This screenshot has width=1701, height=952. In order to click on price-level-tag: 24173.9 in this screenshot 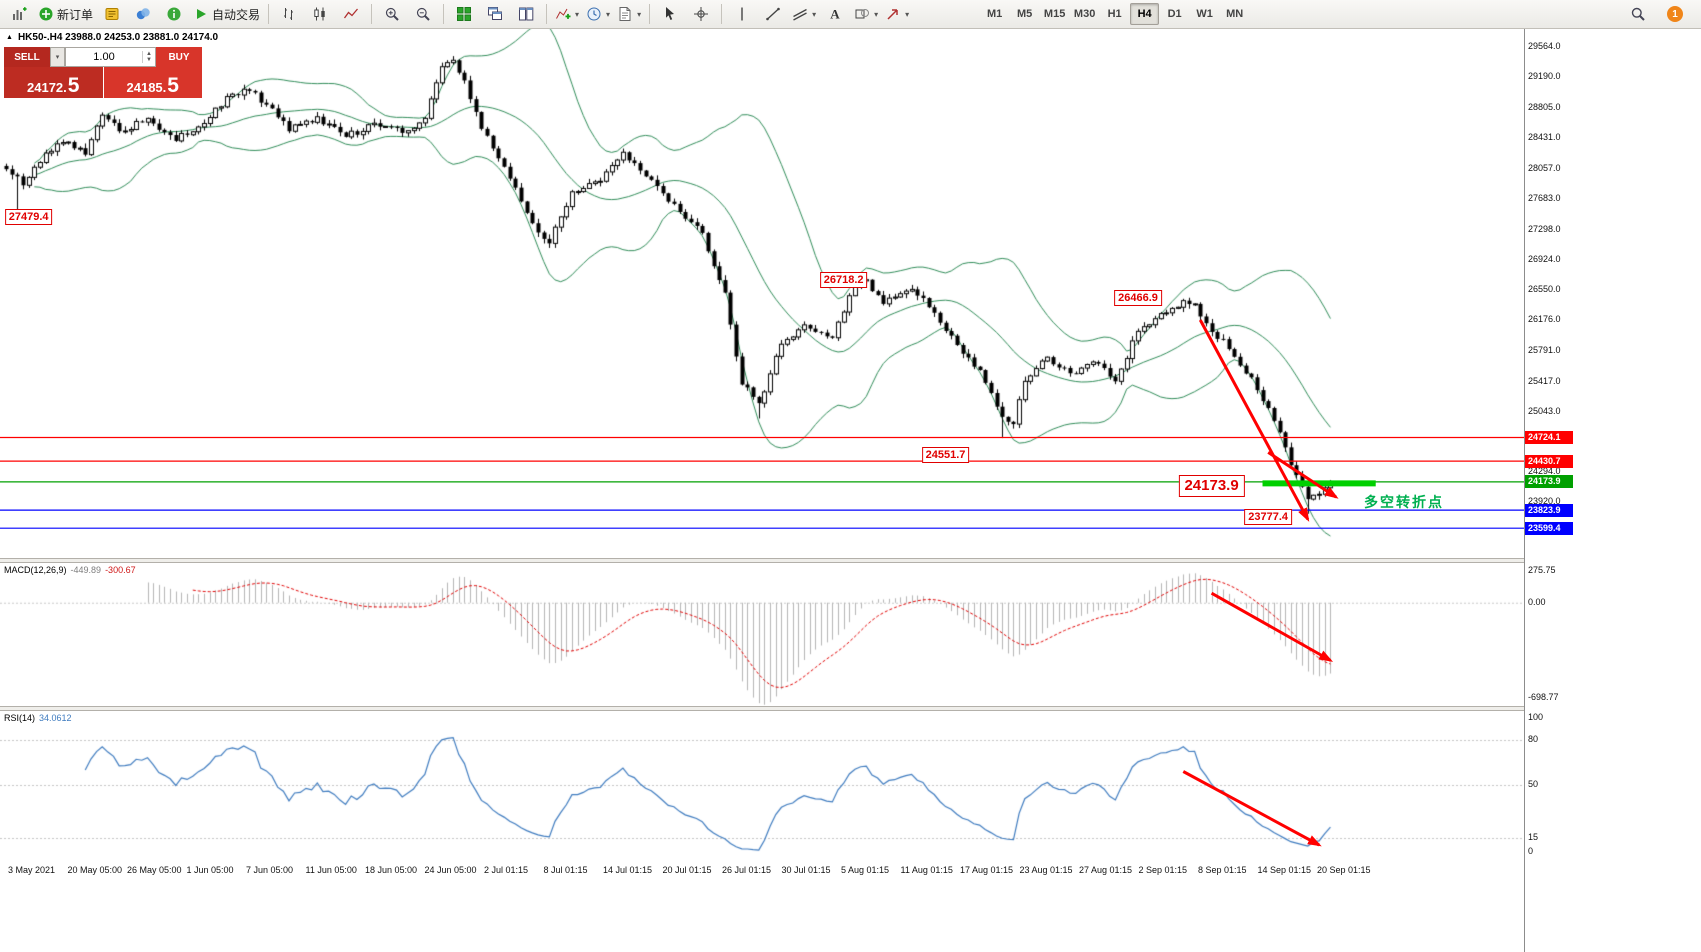, I will do `click(1549, 482)`.